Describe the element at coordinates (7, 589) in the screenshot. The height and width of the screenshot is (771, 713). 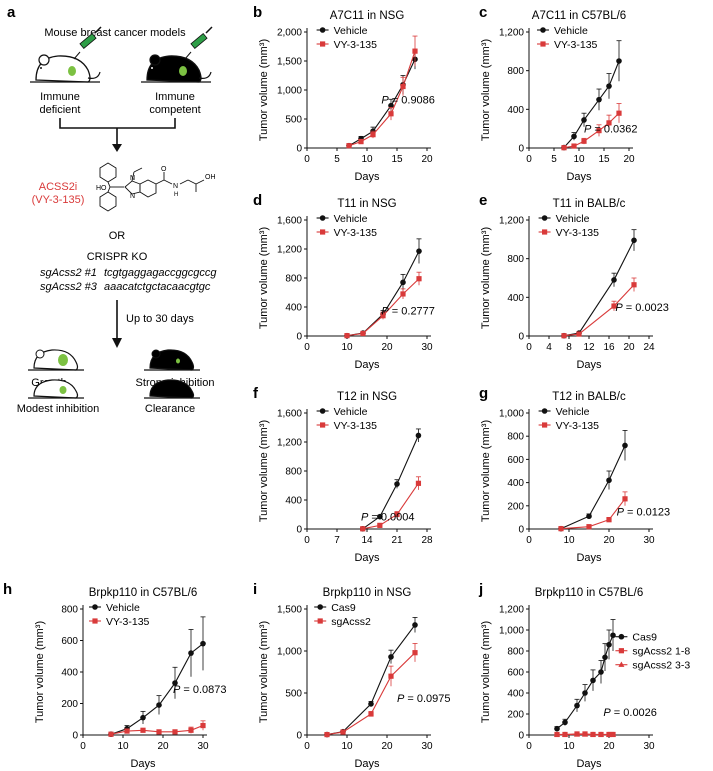
I see `panel-letter-h: h` at that location.